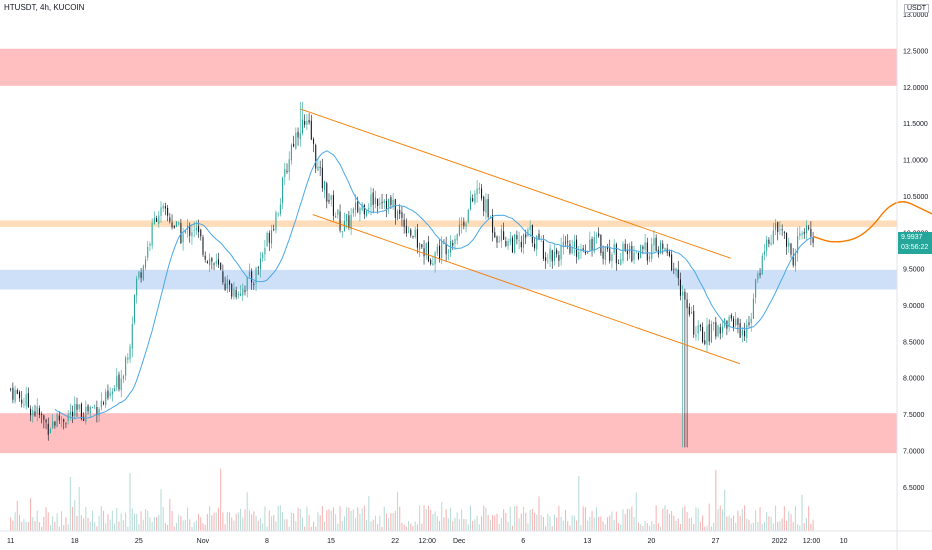 The image size is (932, 550). What do you see at coordinates (914, 379) in the screenshot?
I see `price-tick-label: 8.0000` at bounding box center [914, 379].